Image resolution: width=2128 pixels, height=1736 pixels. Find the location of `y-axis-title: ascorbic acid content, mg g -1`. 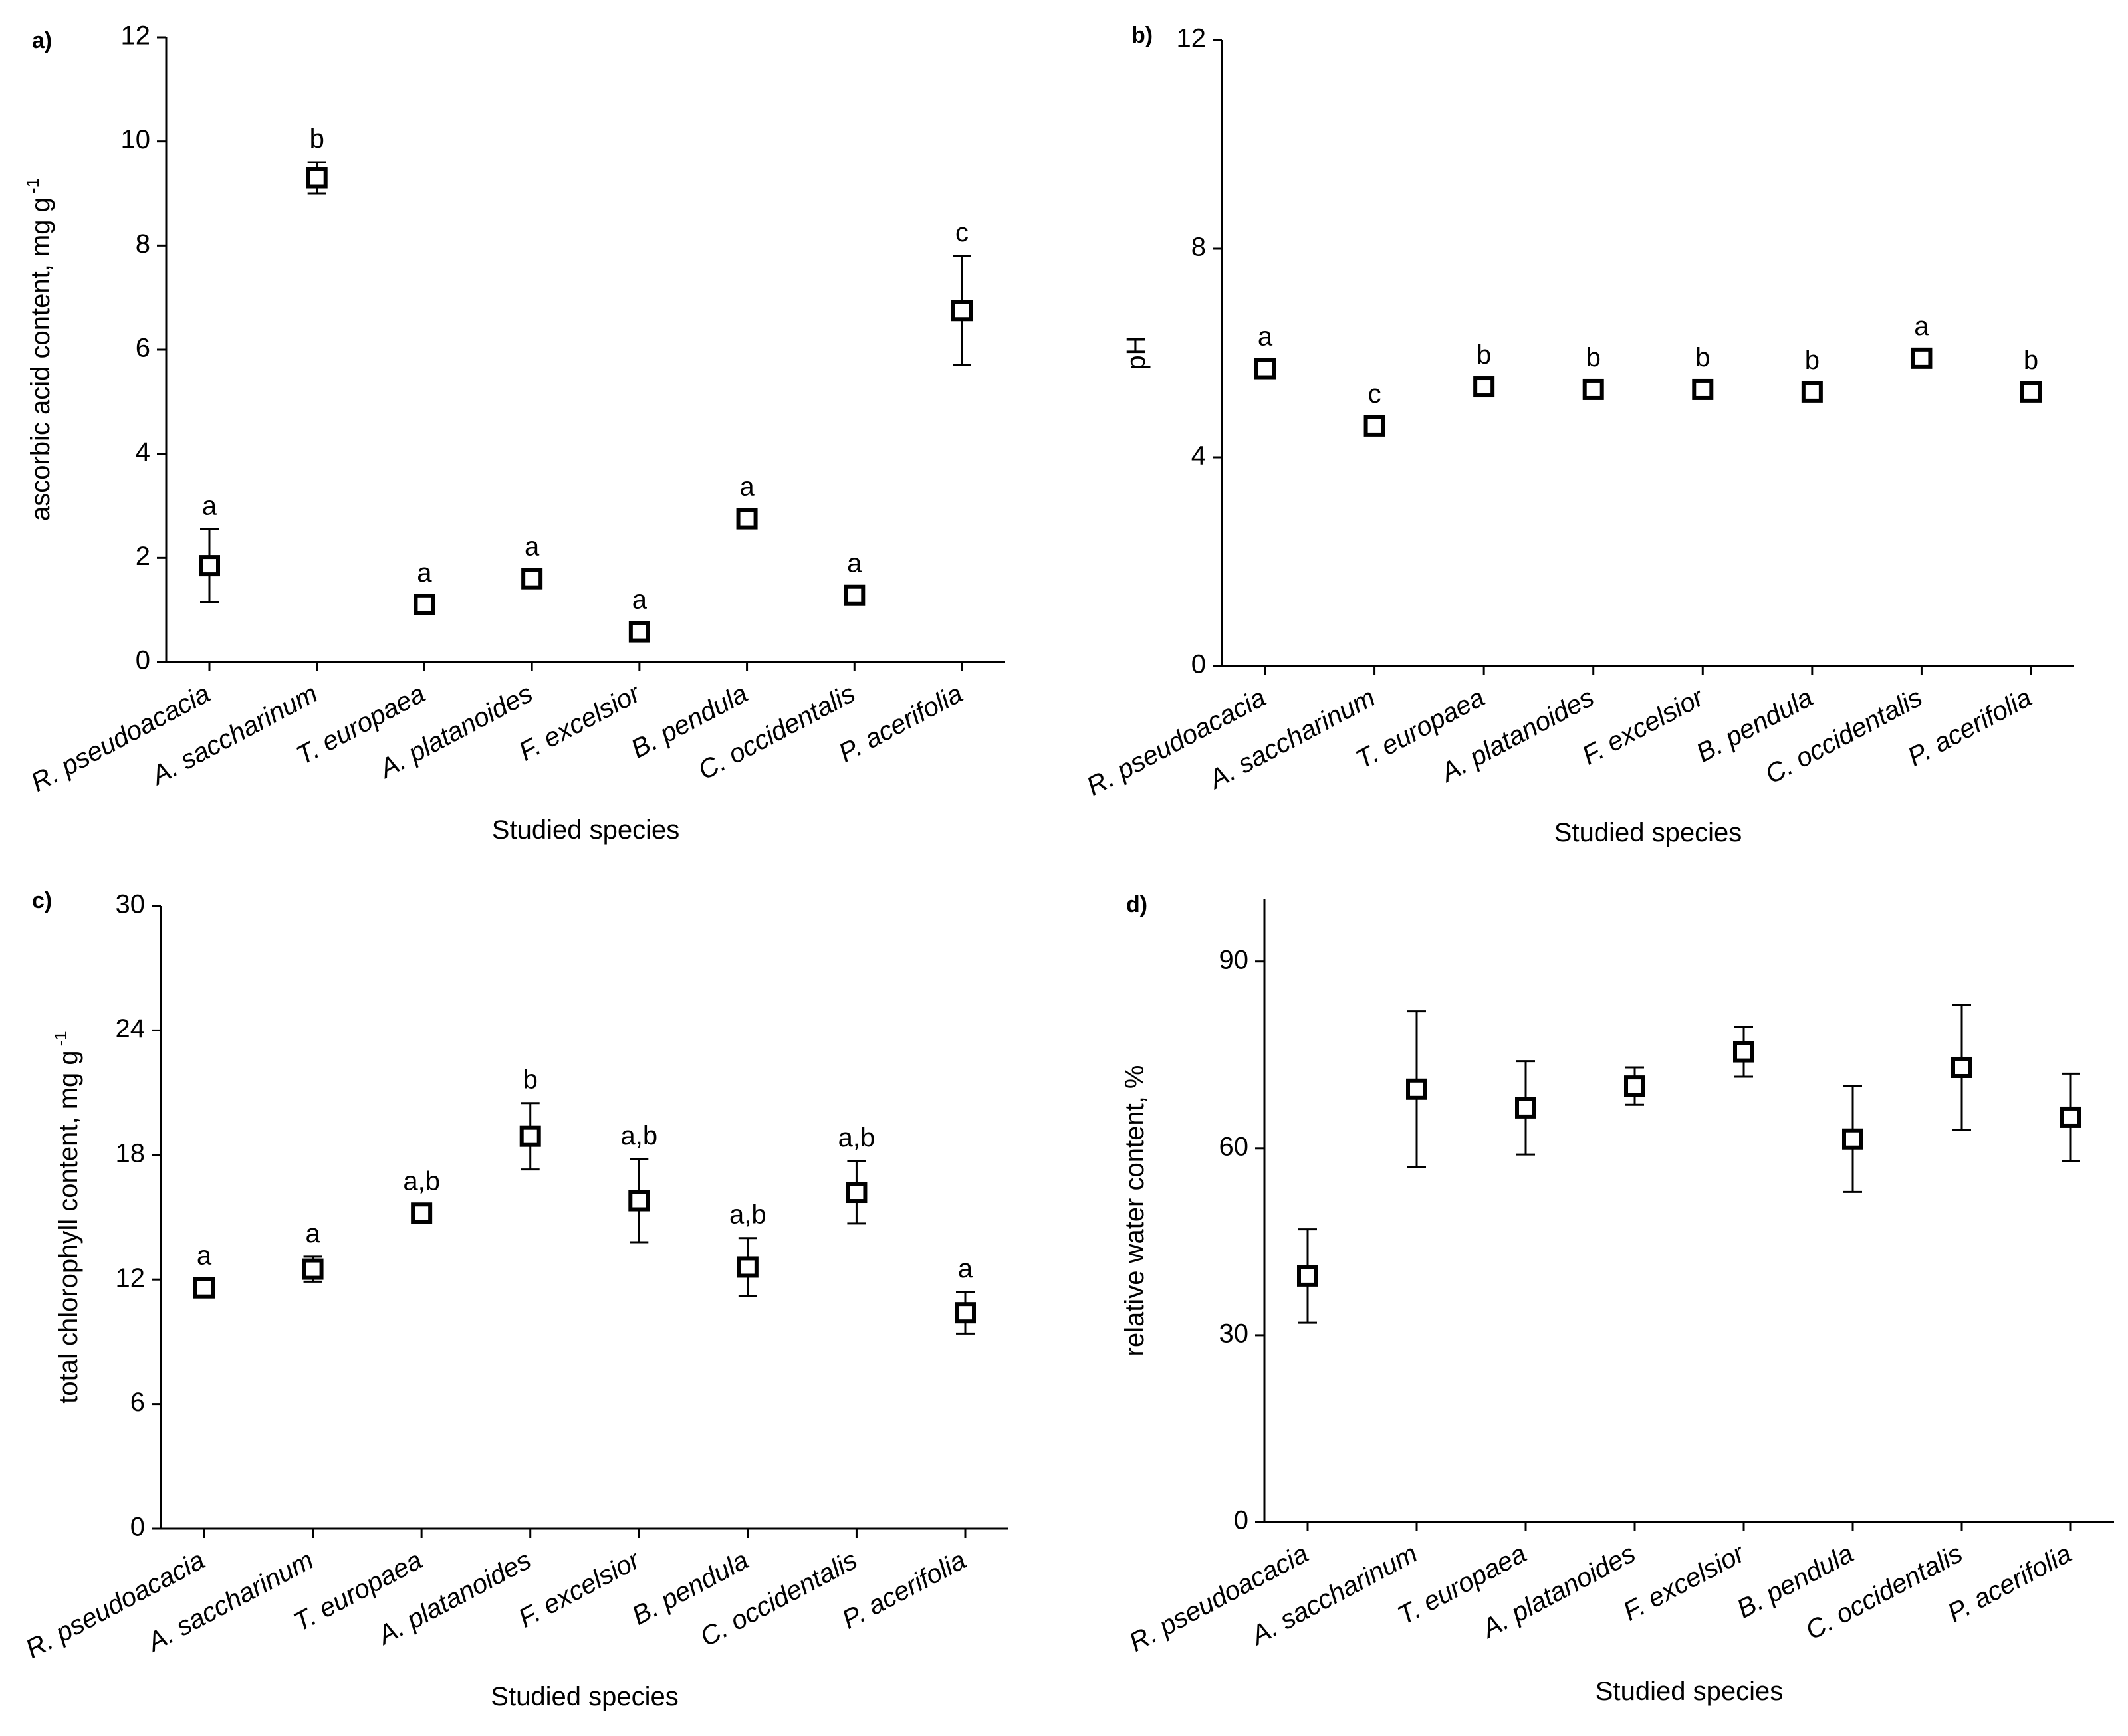

y-axis-title: ascorbic acid content, mg g -1 is located at coordinates (39, 349).